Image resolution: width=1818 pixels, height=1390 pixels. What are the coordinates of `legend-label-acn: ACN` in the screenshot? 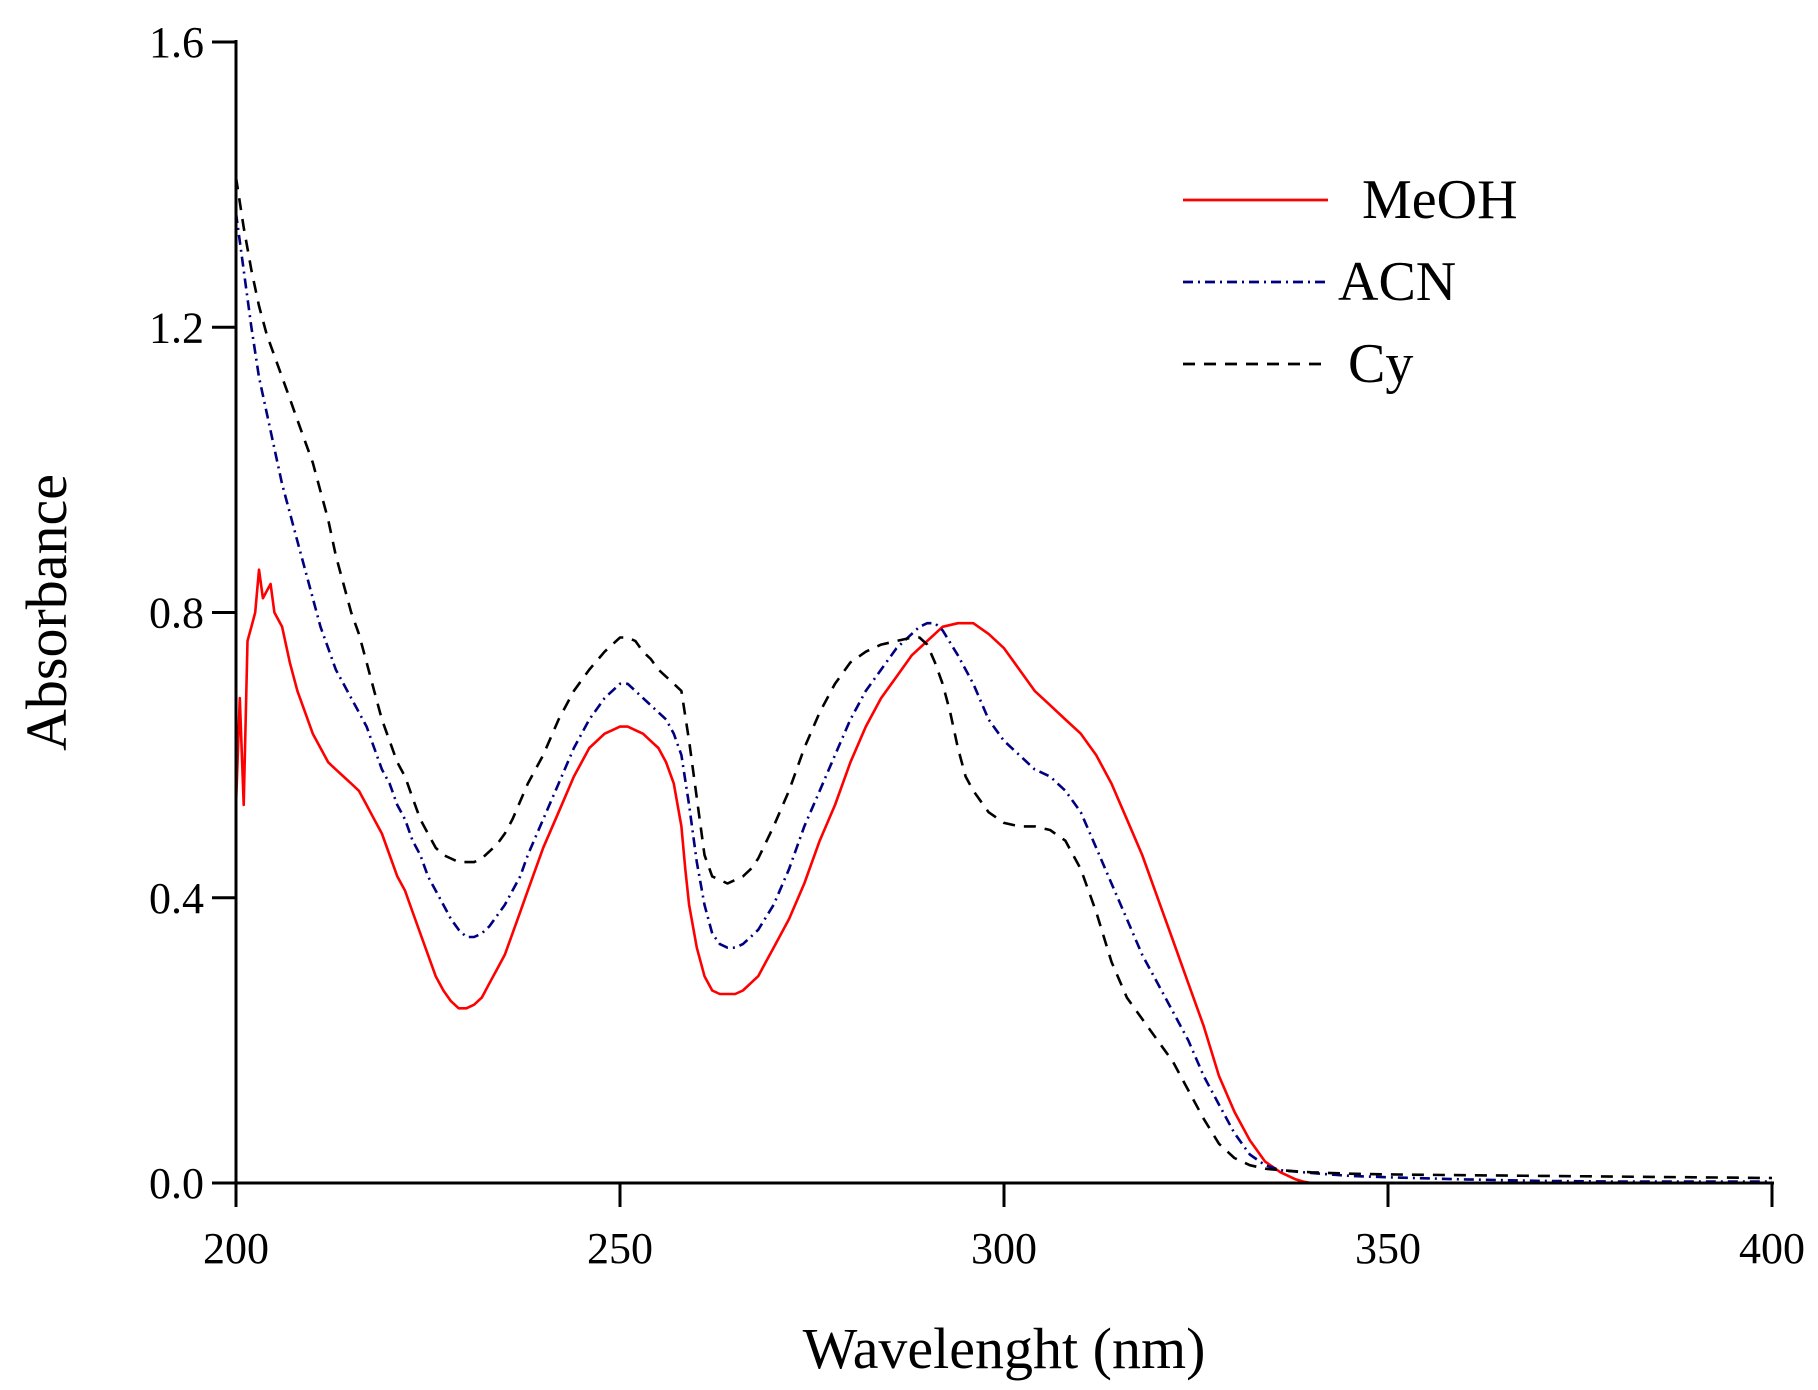 It's located at (1397, 282).